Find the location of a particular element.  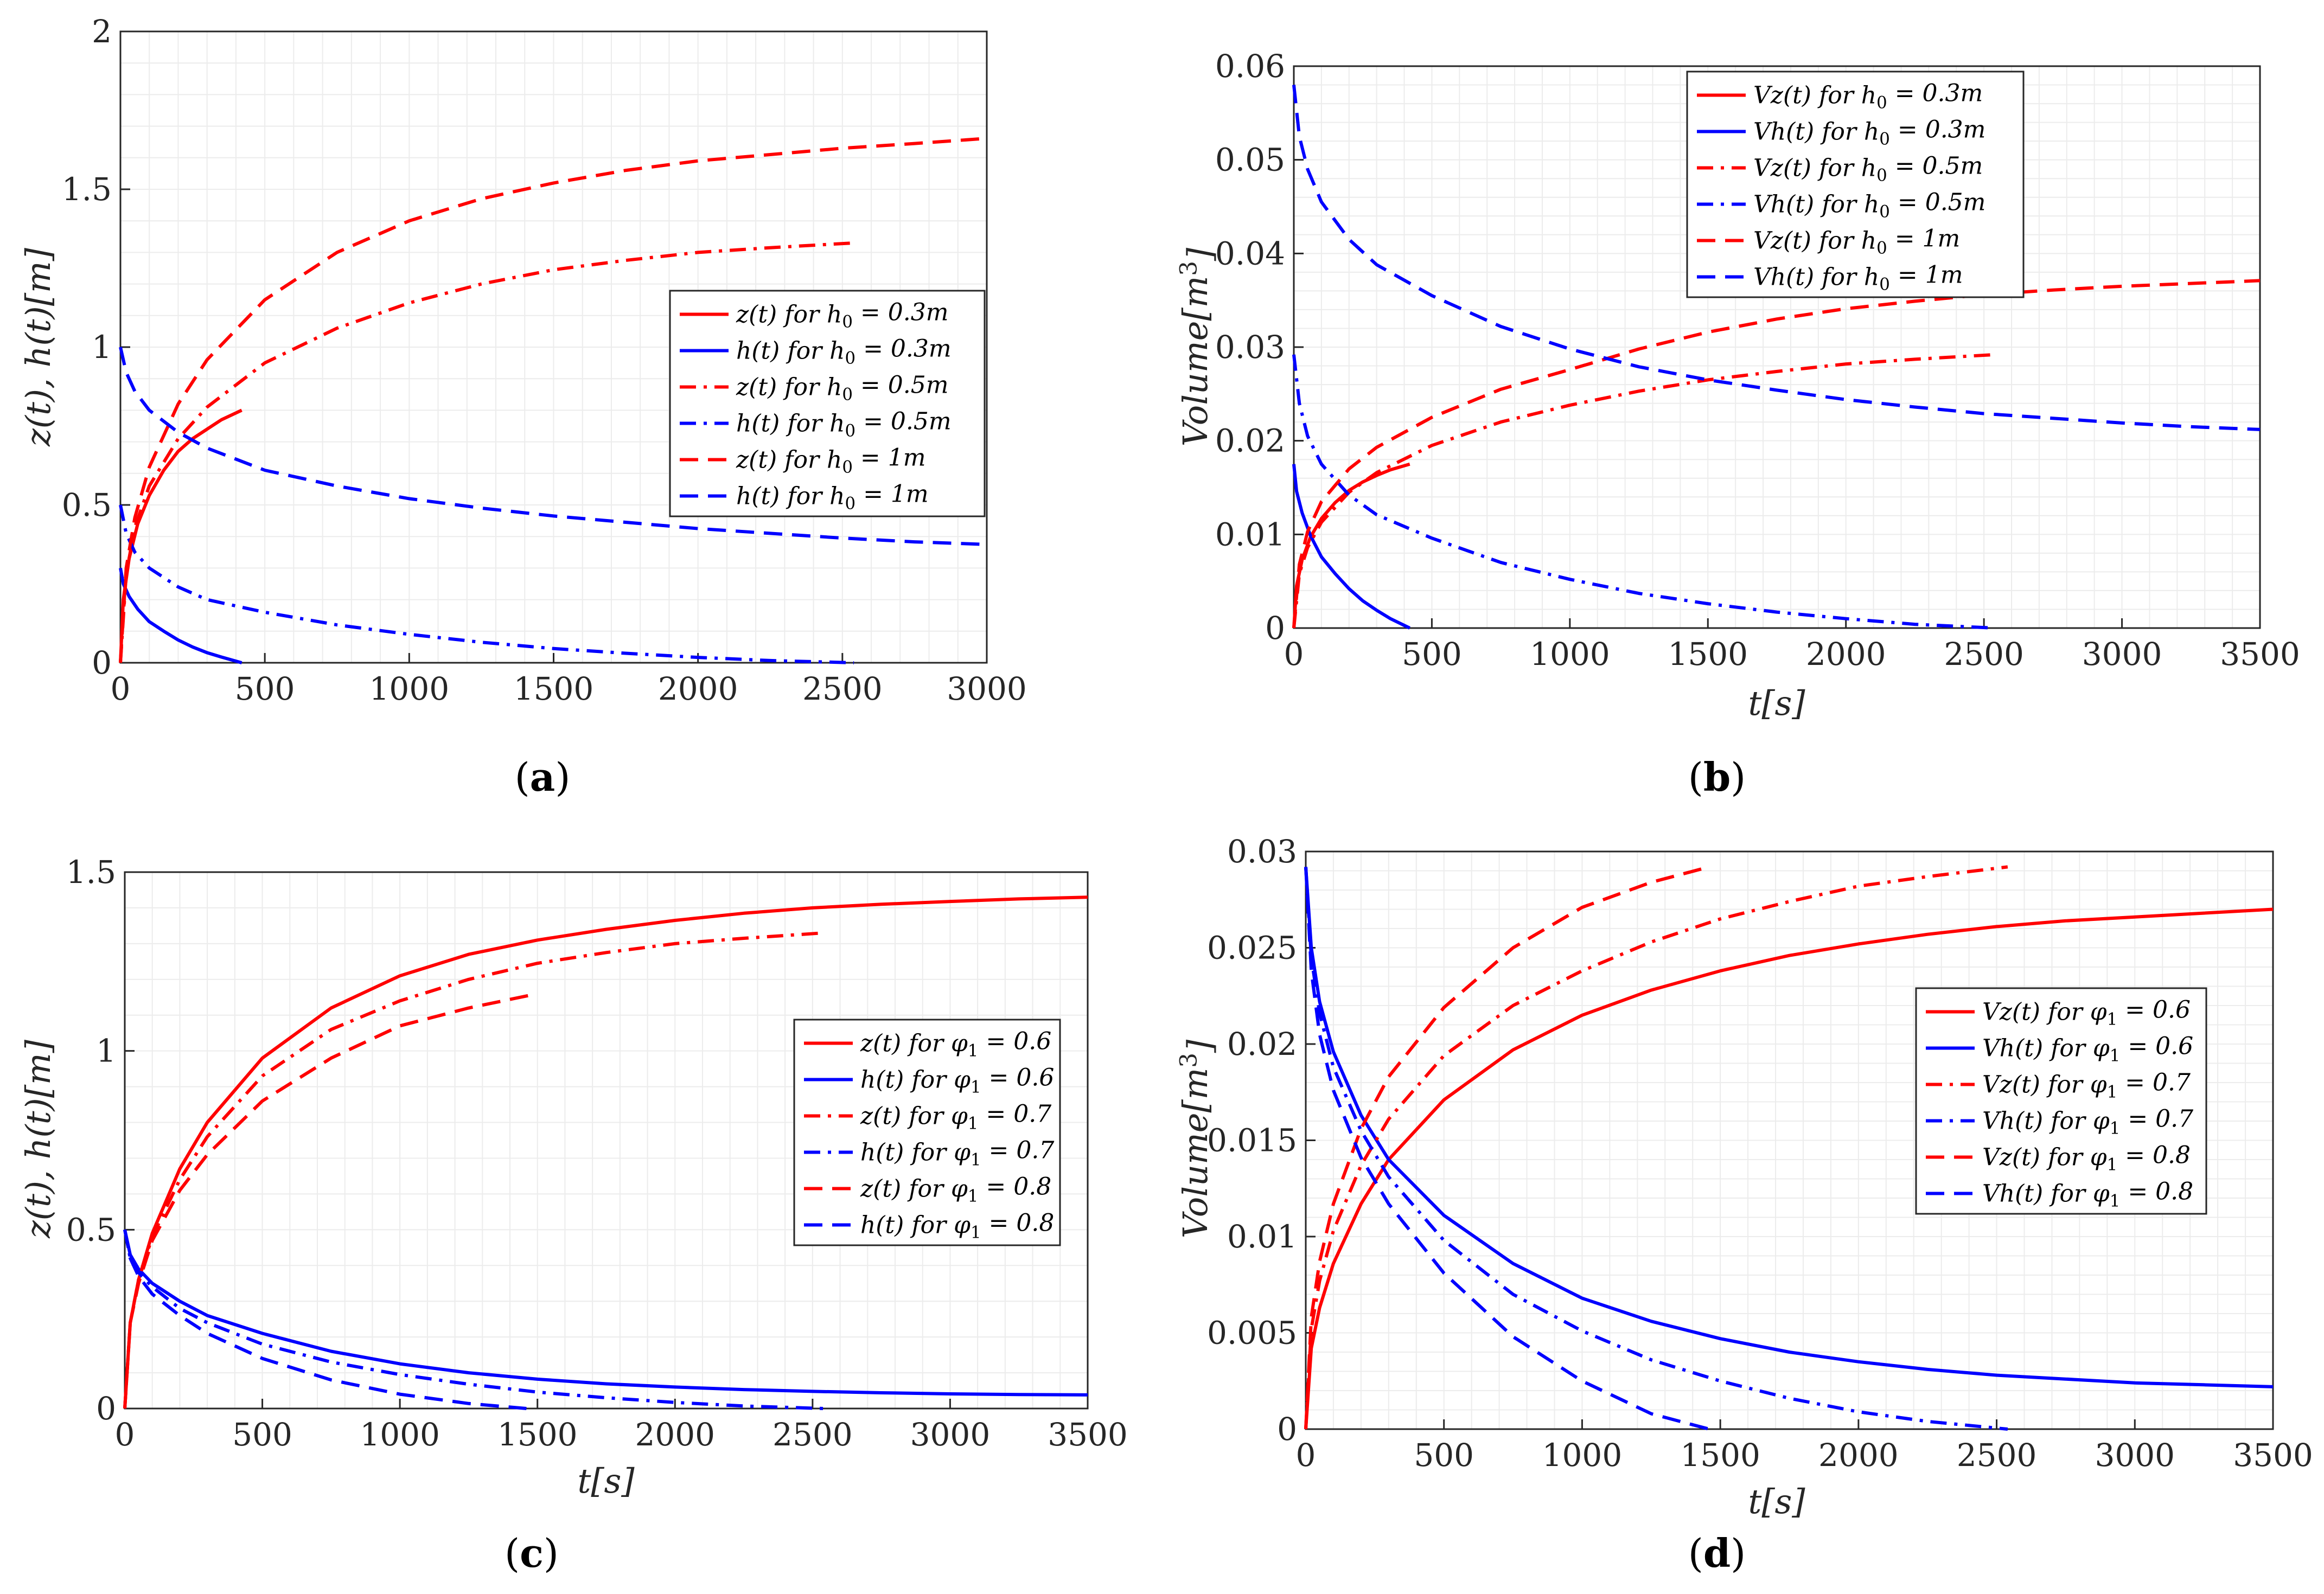

caption-d: (d) is located at coordinates (1717, 1553).